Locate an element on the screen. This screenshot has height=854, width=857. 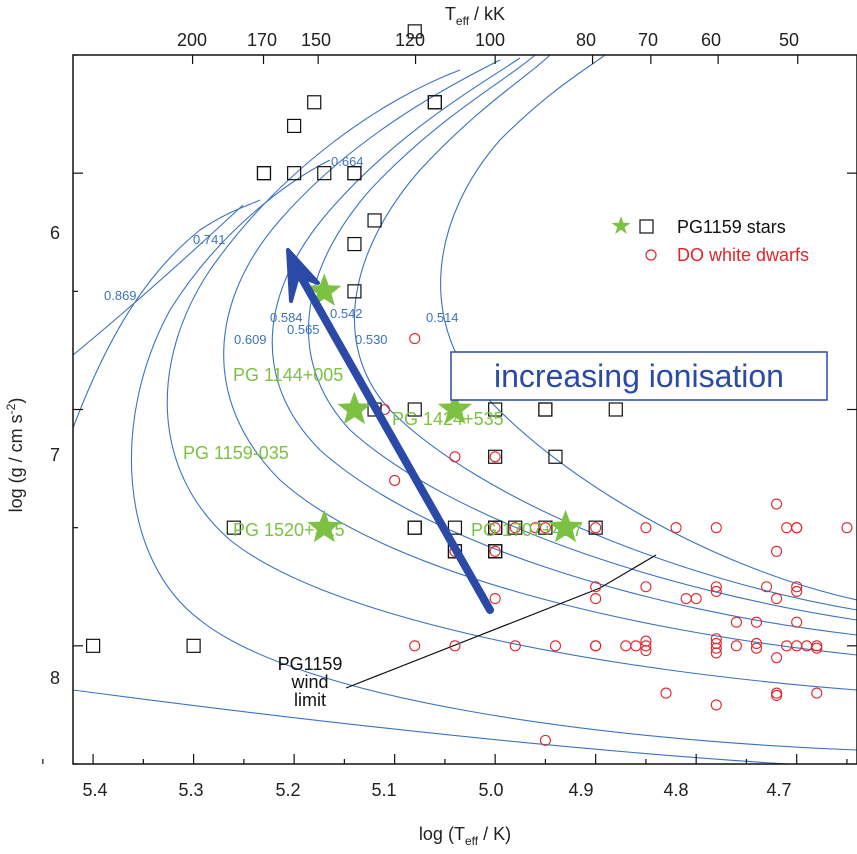
x2-tick-labels: 200 170 150 120 100 80 70 60 50 is located at coordinates (488, 40).